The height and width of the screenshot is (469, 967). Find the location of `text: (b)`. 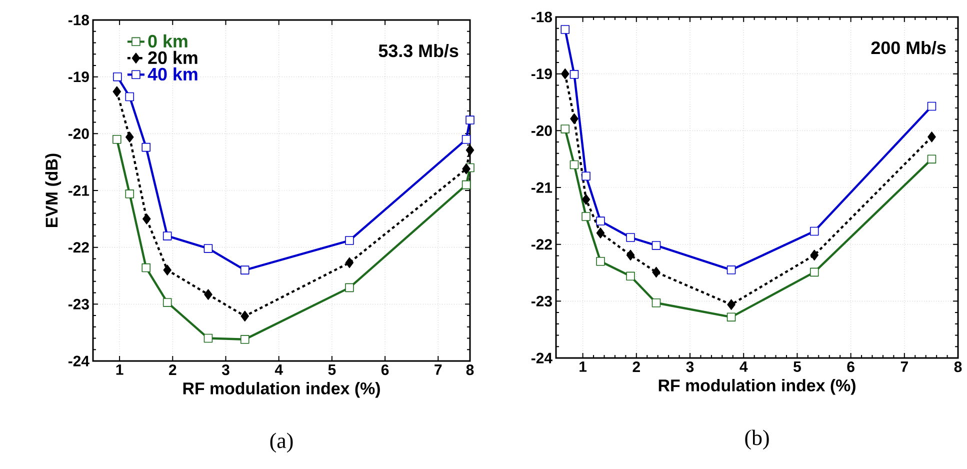

text: (b) is located at coordinates (757, 440).